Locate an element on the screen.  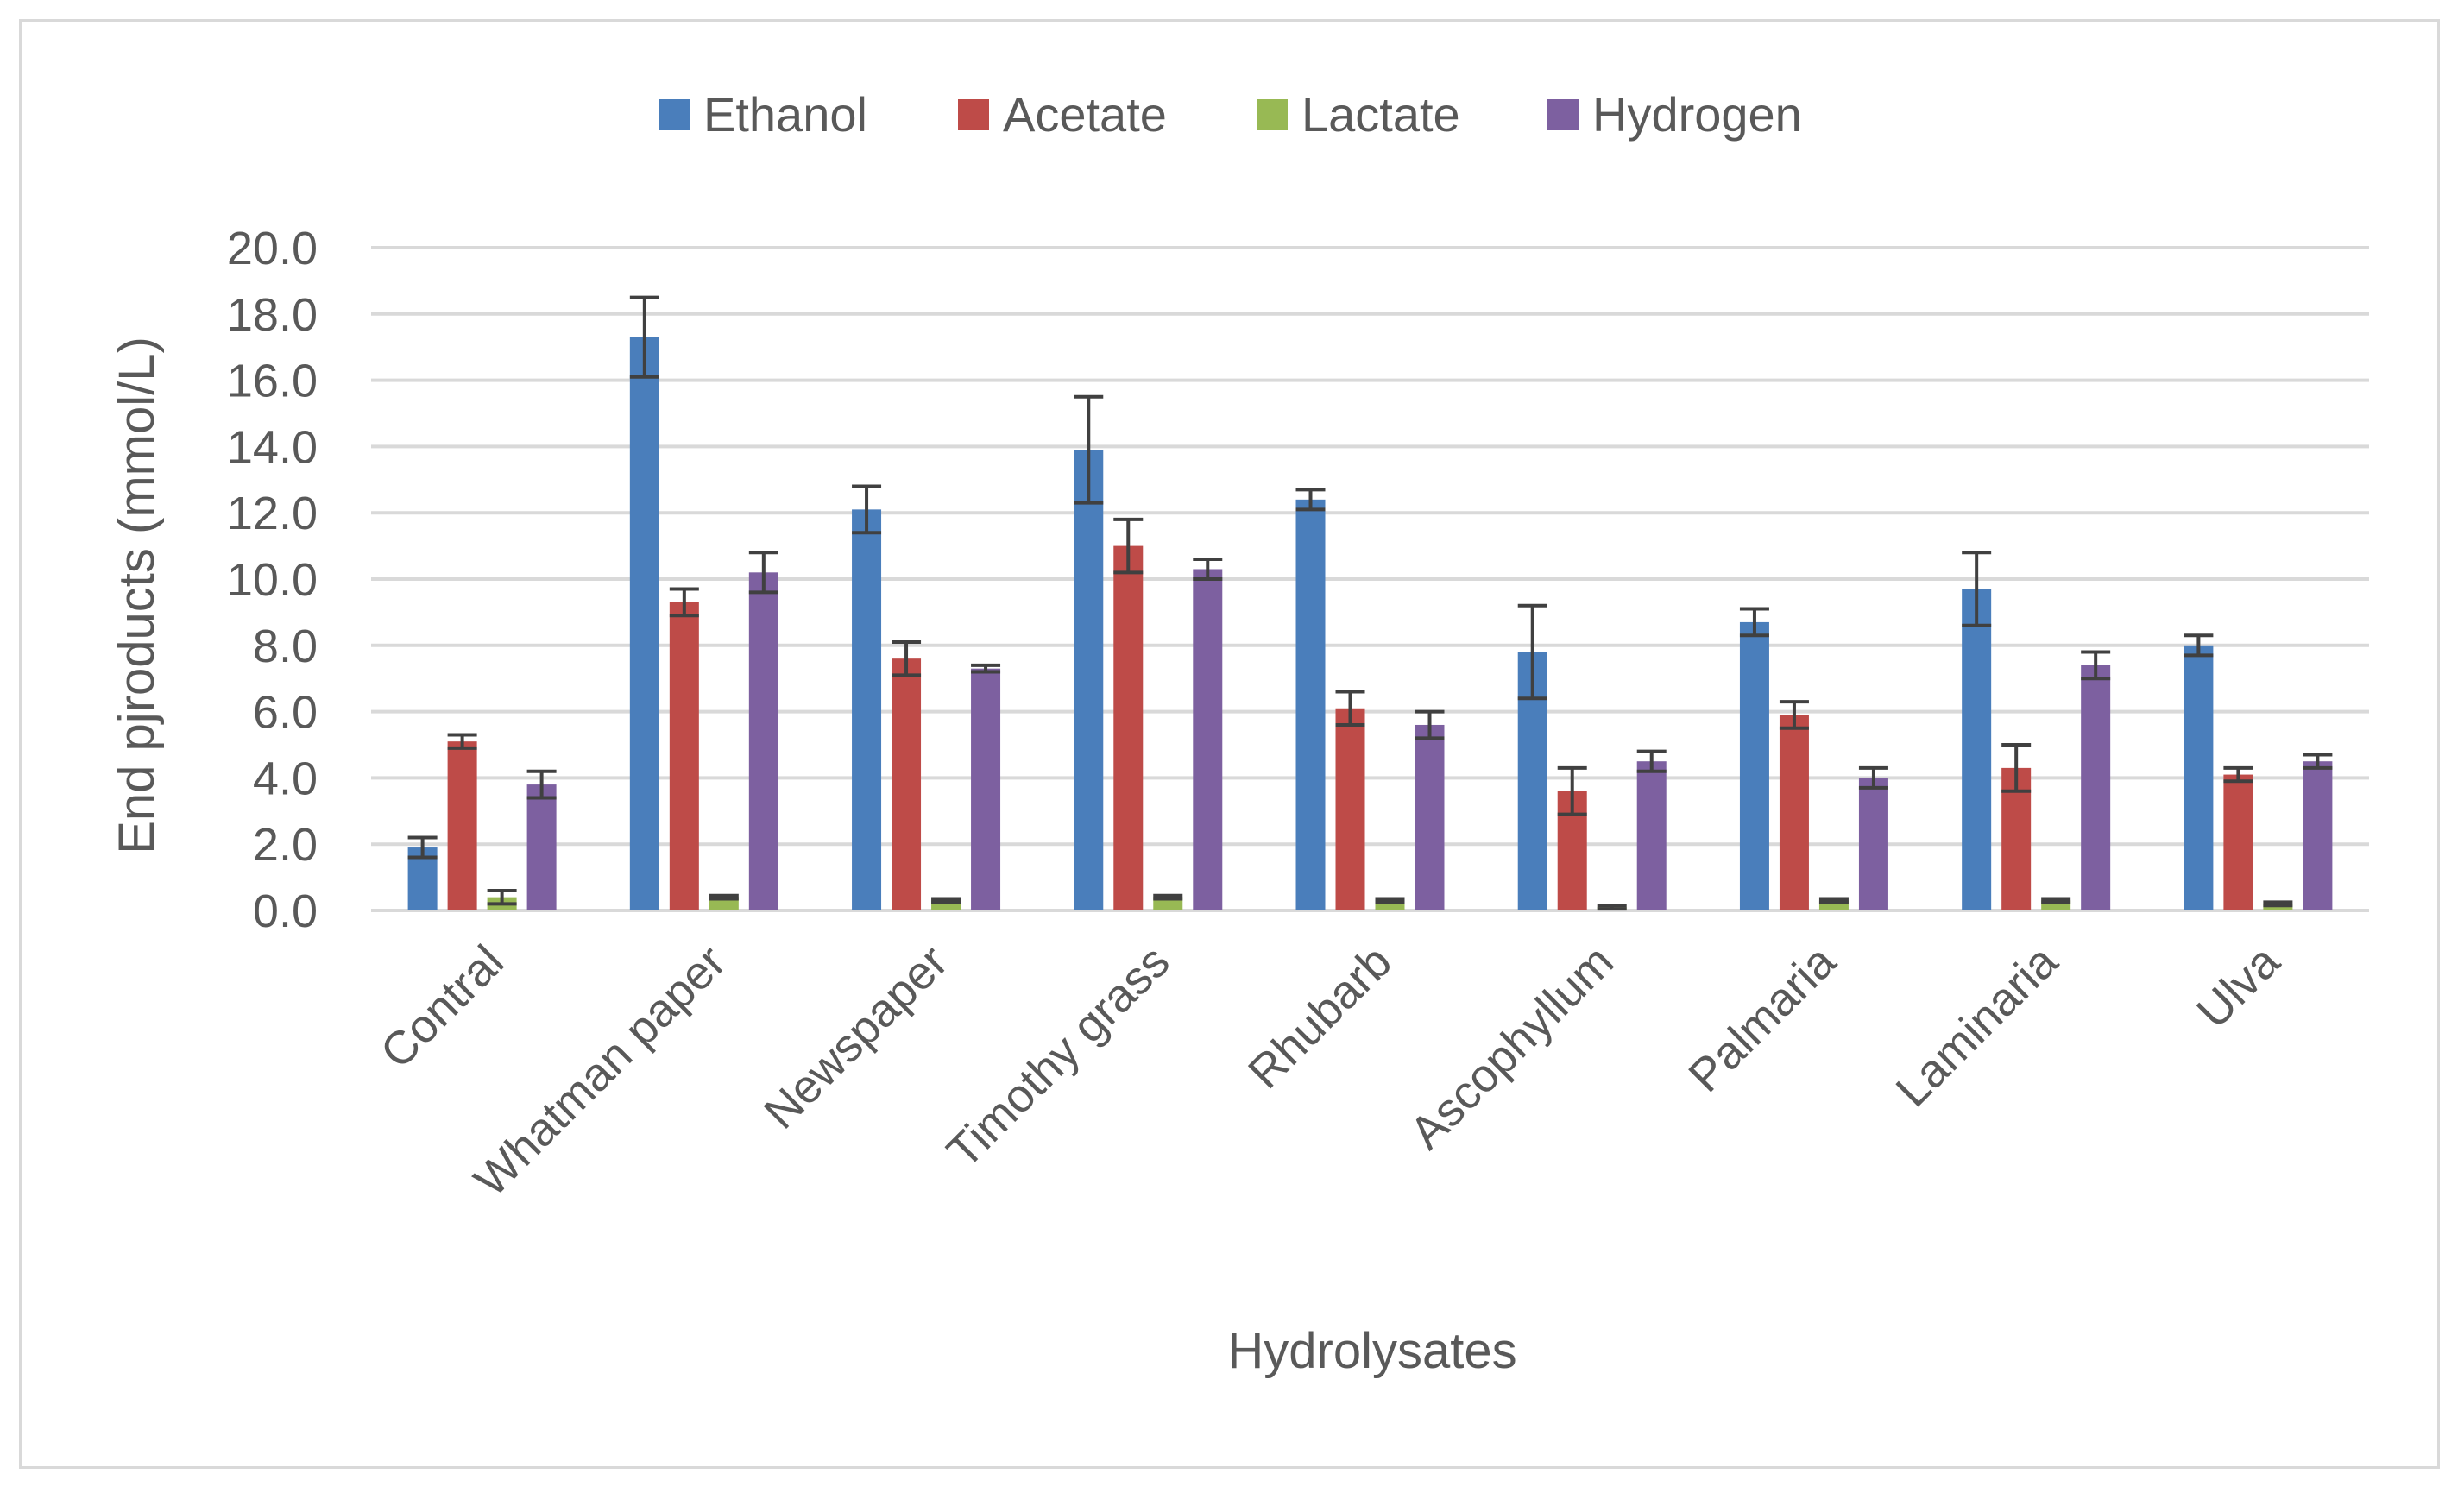
y-tick-label: 18.0 is located at coordinates (272, 315).